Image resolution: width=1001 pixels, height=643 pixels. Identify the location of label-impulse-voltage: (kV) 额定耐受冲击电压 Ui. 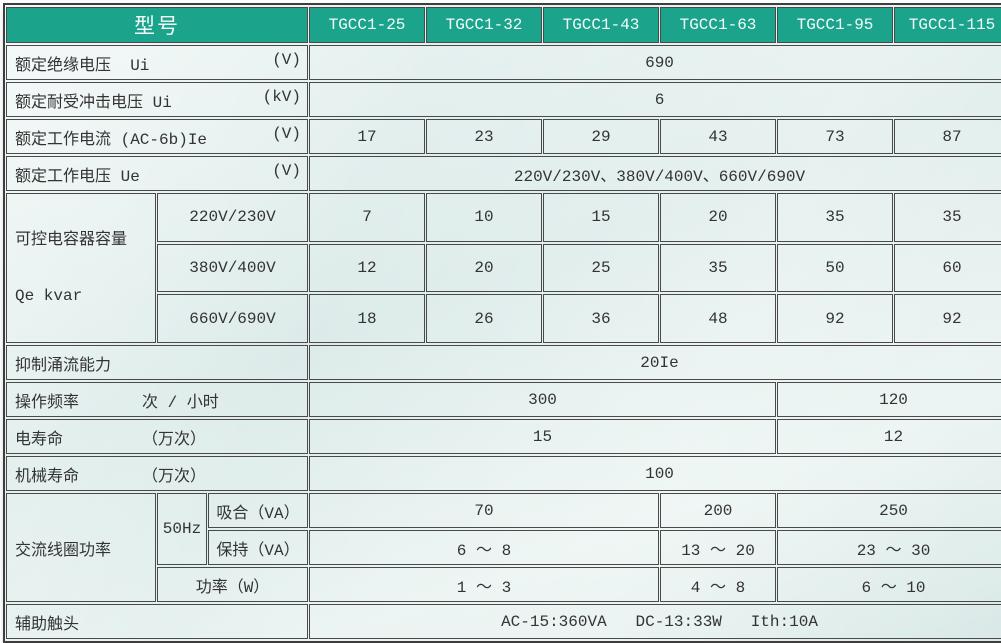
(157, 99).